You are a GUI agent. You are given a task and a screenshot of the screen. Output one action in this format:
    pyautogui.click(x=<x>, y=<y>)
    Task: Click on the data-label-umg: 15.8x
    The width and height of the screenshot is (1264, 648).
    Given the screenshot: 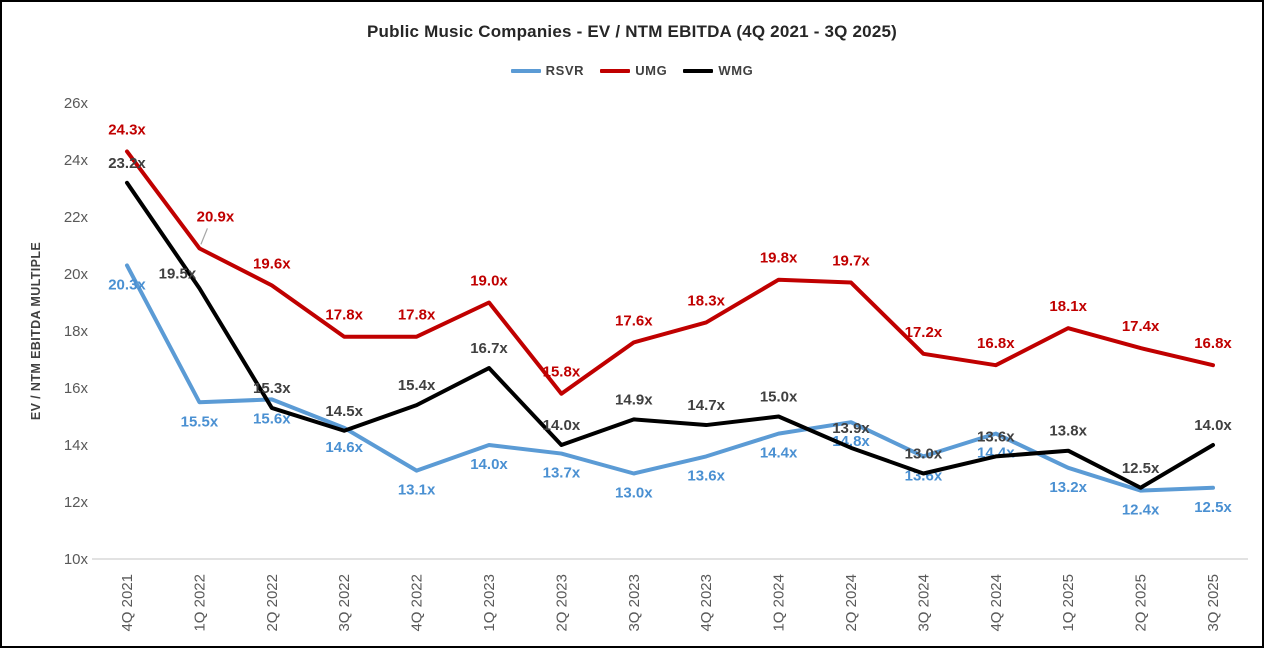 What is the action you would take?
    pyautogui.click(x=562, y=372)
    